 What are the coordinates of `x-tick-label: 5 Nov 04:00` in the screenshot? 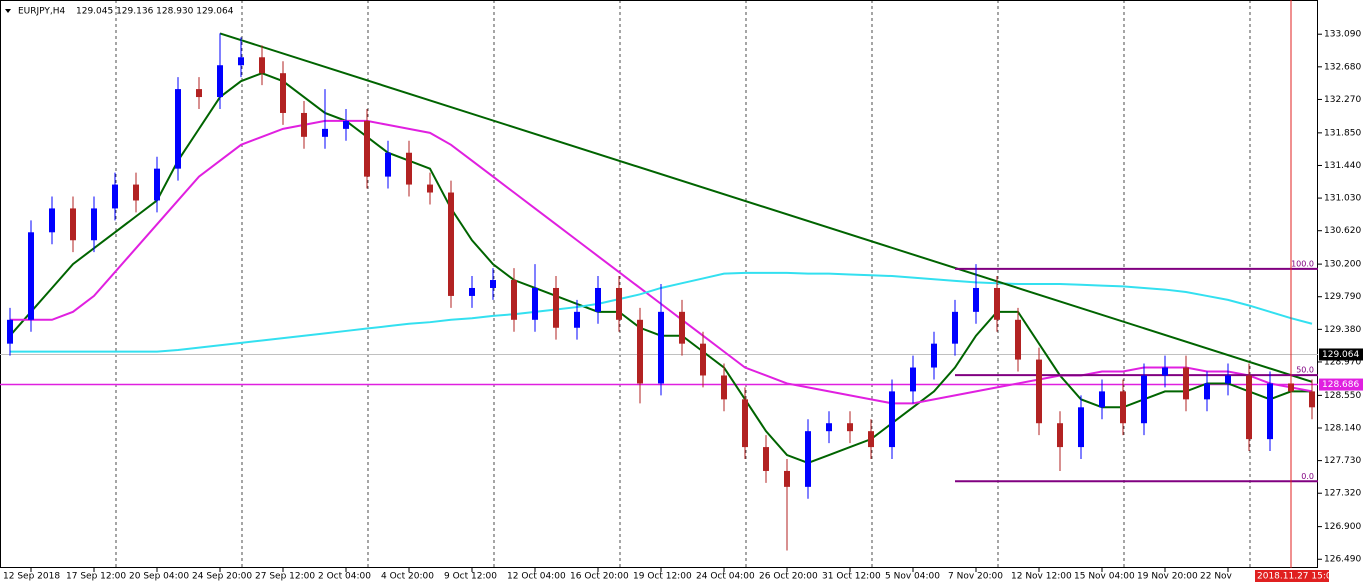 It's located at (912, 577).